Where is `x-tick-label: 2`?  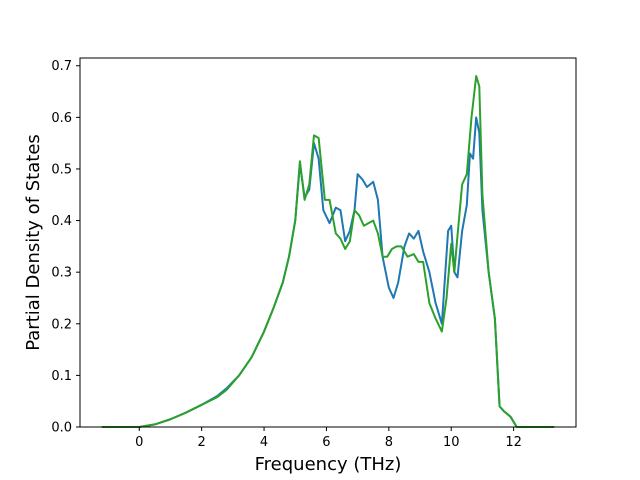 x-tick-label: 2 is located at coordinates (202, 442).